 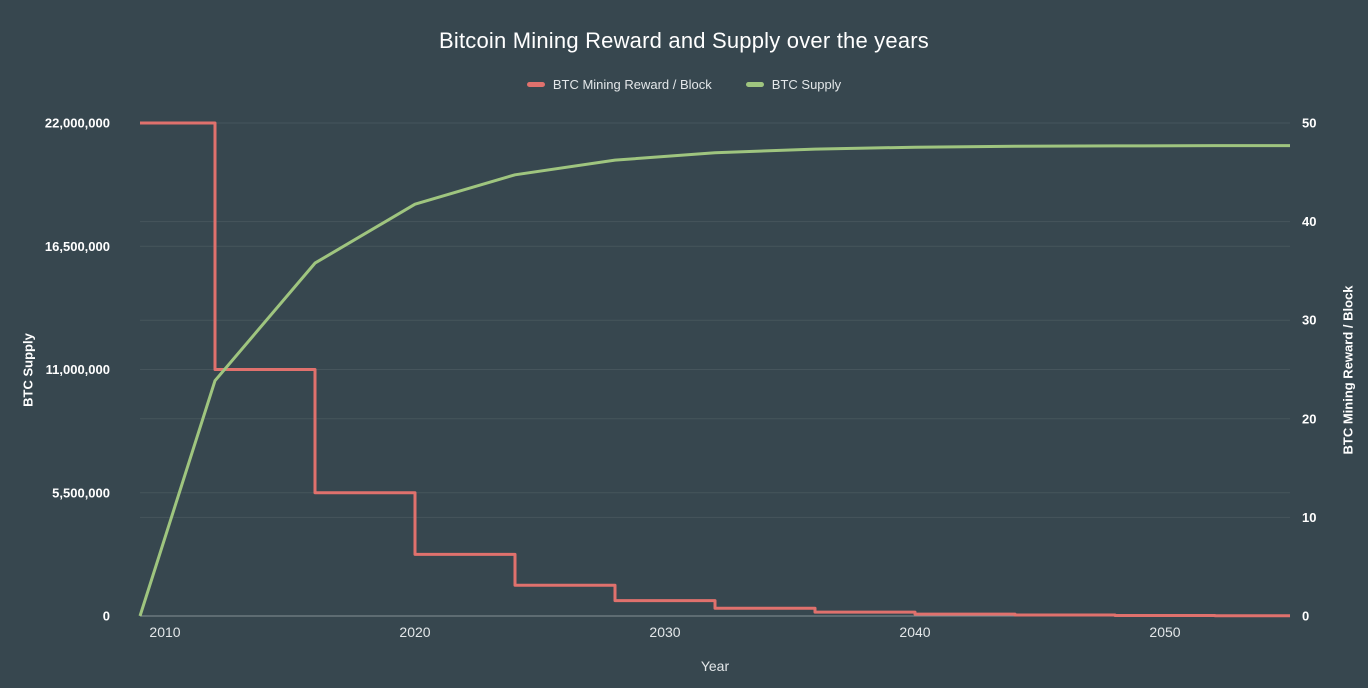 I want to click on legend-label-reward: BTC Mining Reward / Block, so click(x=632, y=84).